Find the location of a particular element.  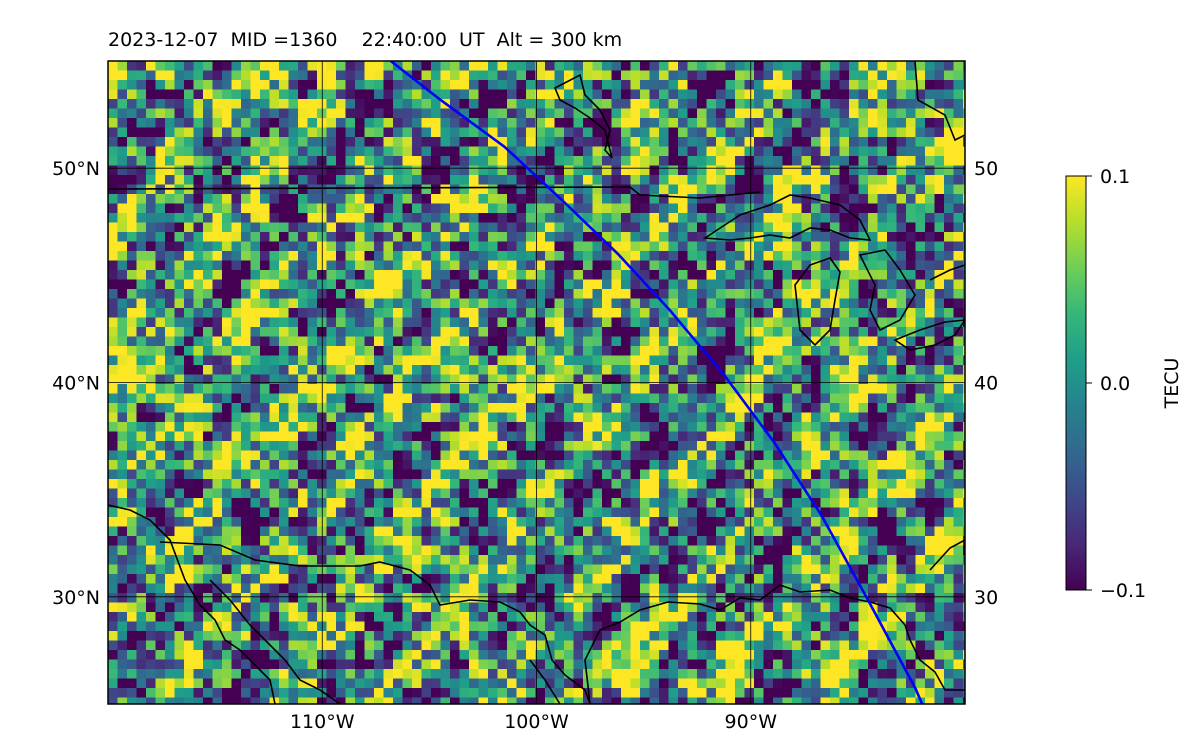

florida-coast is located at coordinates (947, 555).